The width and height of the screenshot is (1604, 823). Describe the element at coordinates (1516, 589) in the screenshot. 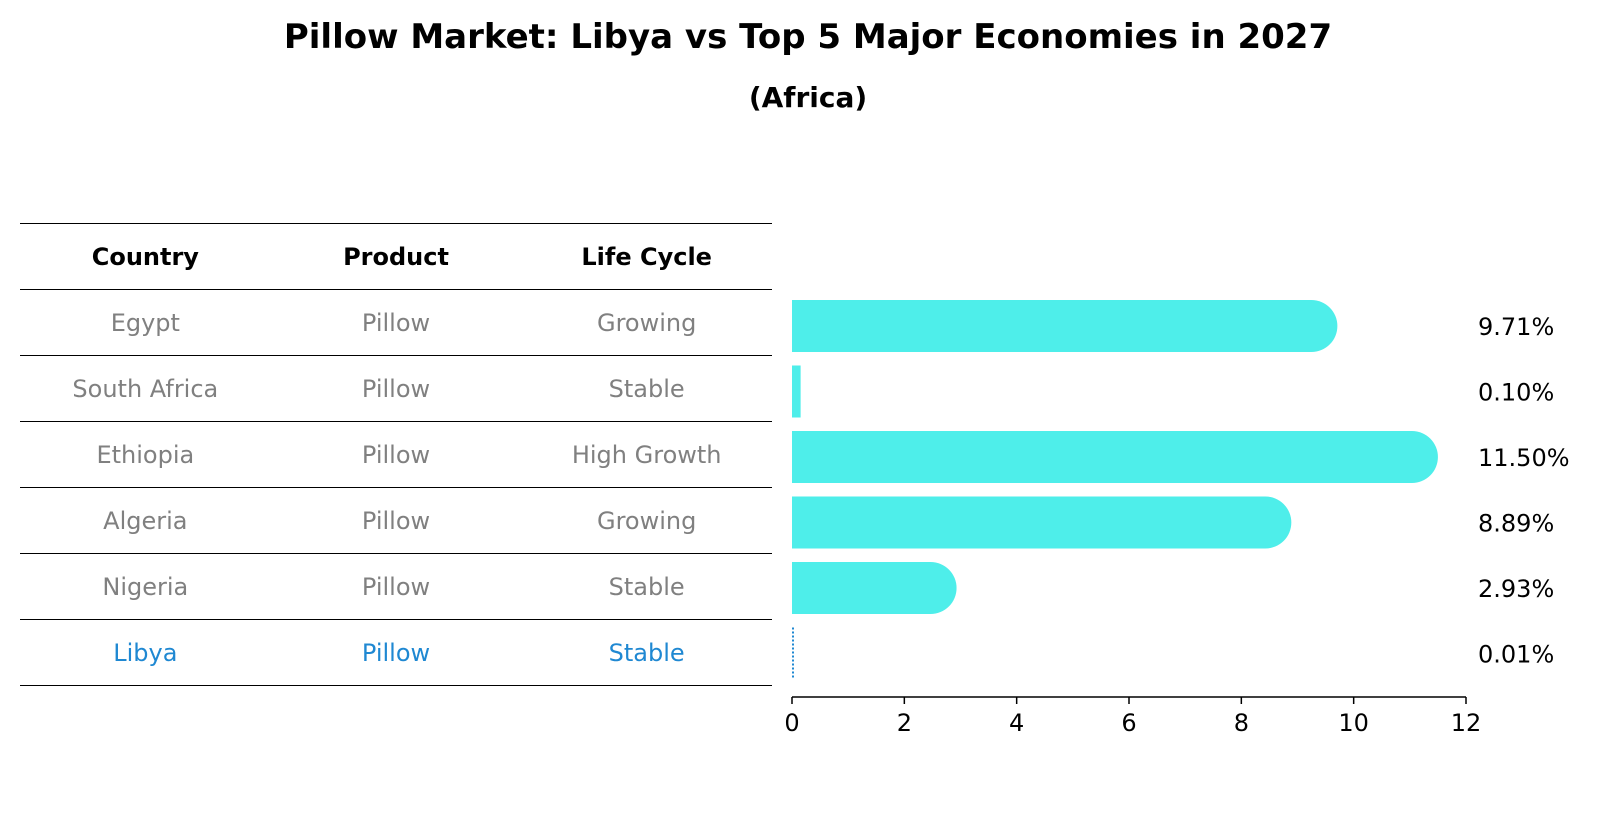

I see `value-label: 2.93%` at that location.